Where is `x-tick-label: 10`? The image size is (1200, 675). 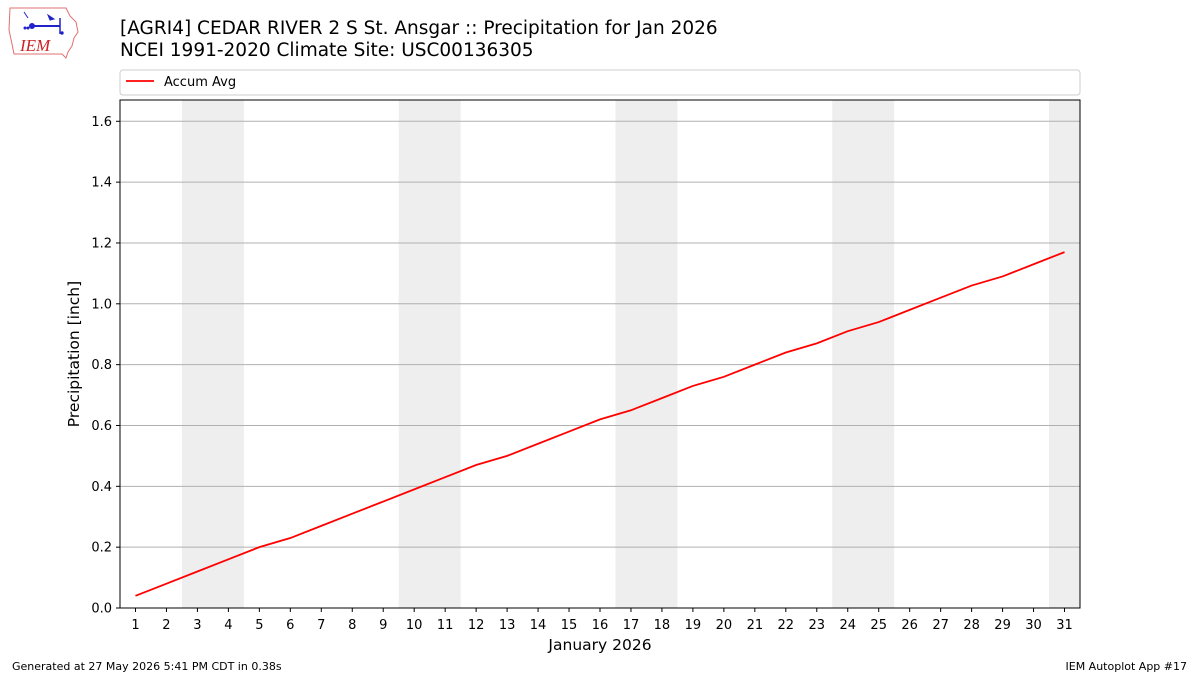
x-tick-label: 10 is located at coordinates (414, 625).